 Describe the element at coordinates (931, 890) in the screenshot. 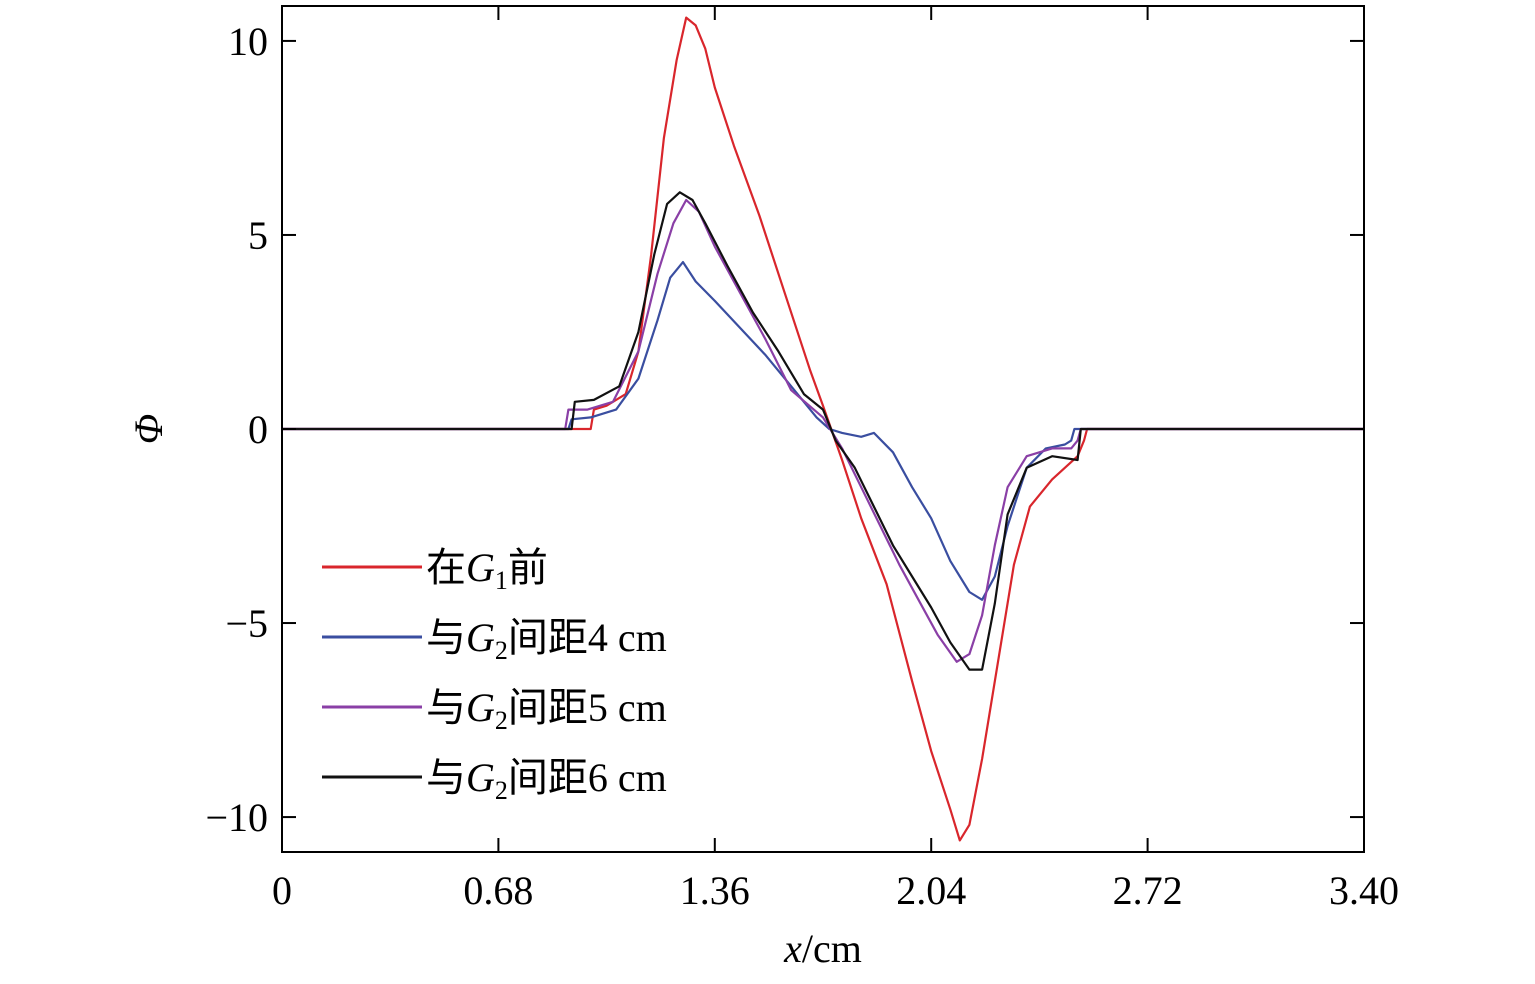

I see `x-tick-label: 2.04` at that location.